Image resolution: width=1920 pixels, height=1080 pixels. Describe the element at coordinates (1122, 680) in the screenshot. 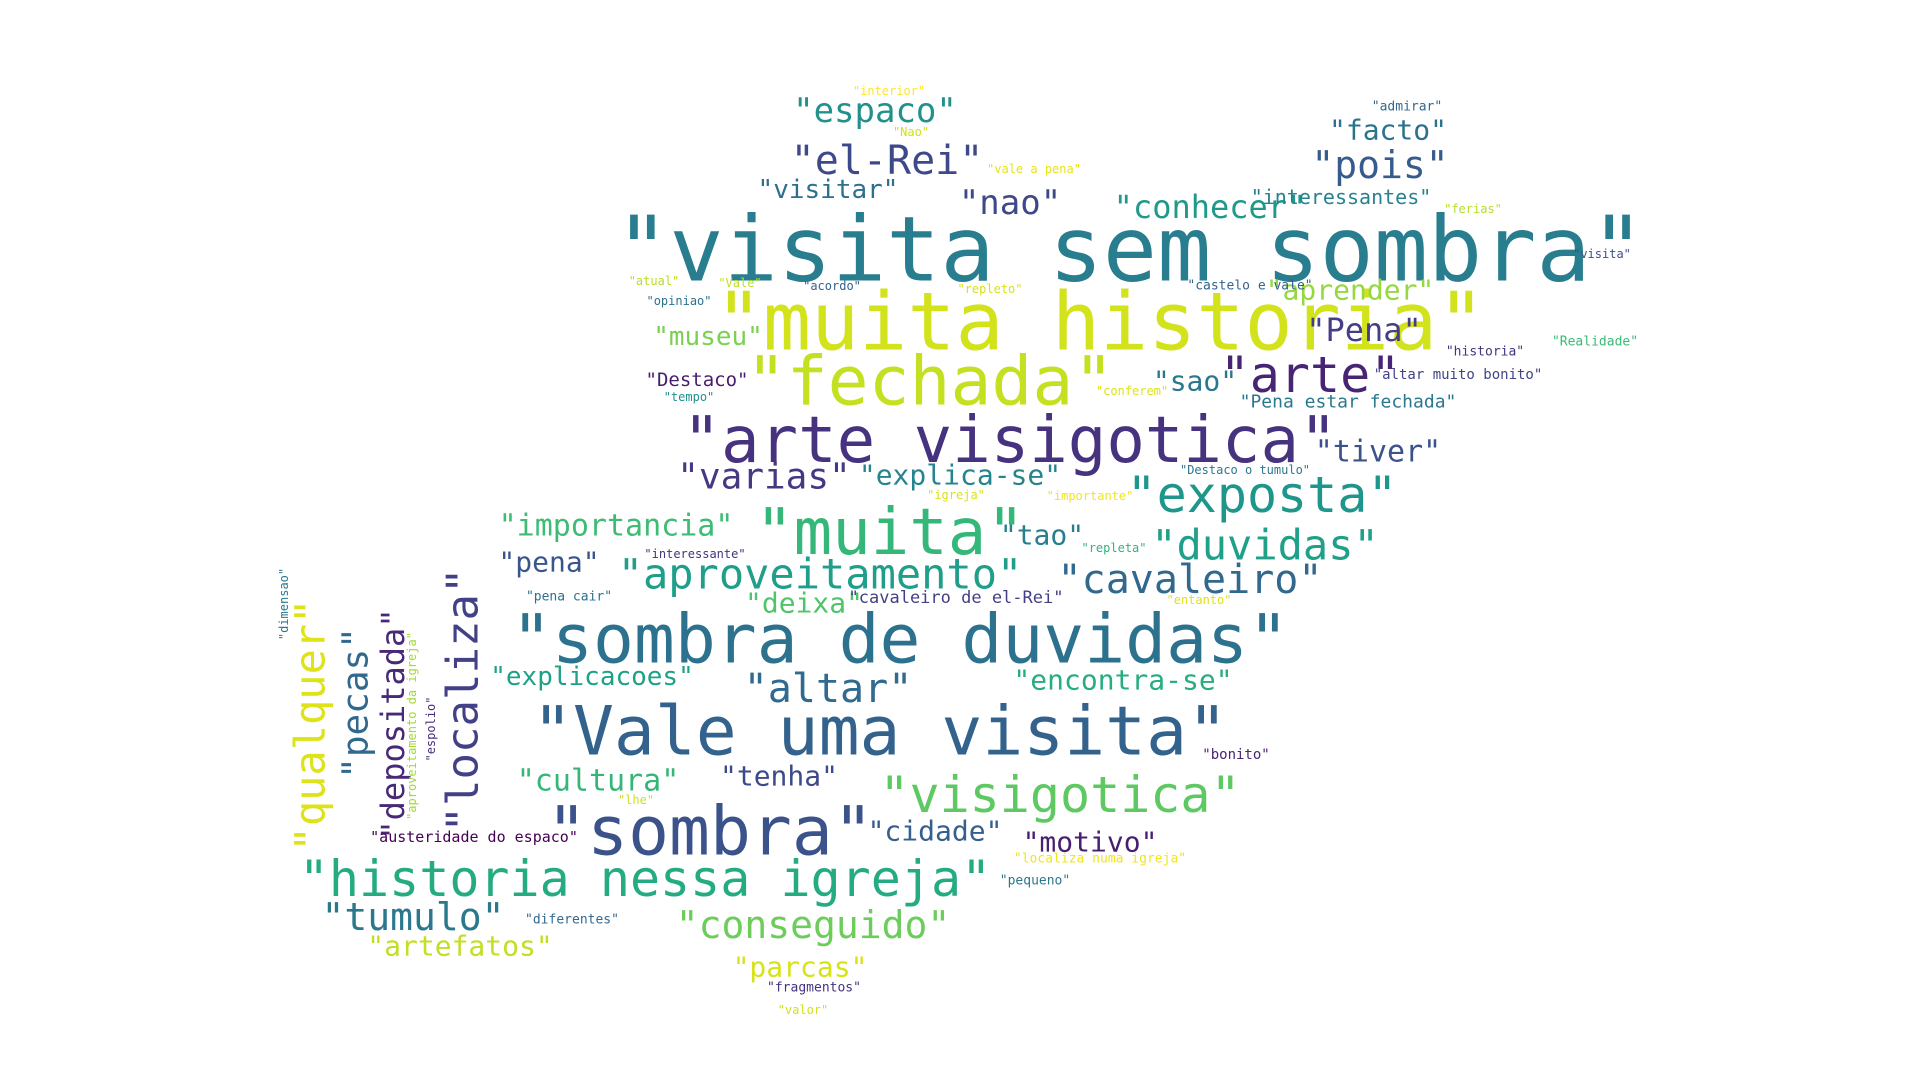

I see `cloud-word: "encontra-se"` at that location.